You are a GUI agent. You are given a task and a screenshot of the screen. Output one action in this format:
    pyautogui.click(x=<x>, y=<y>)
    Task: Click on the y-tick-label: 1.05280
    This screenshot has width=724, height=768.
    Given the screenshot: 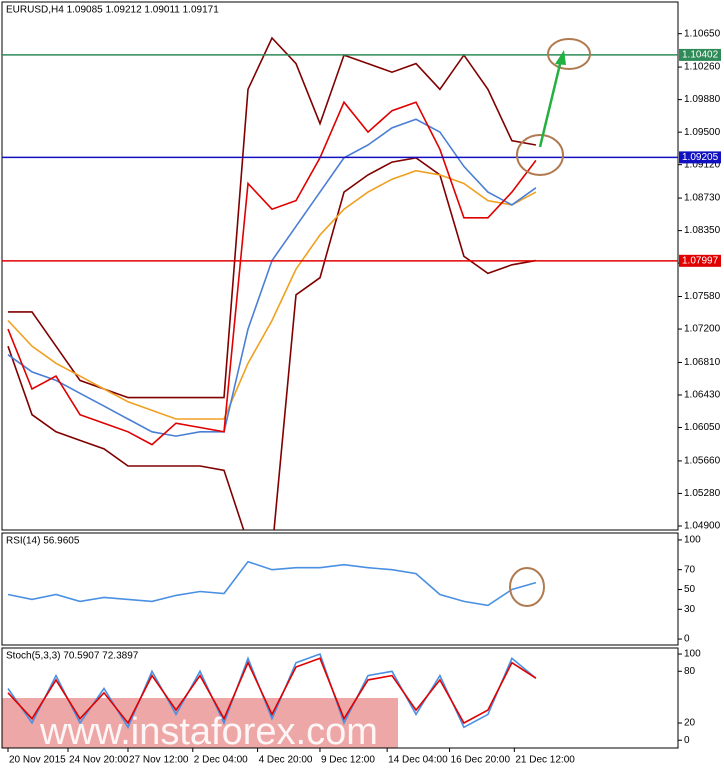 What is the action you would take?
    pyautogui.click(x=702, y=493)
    